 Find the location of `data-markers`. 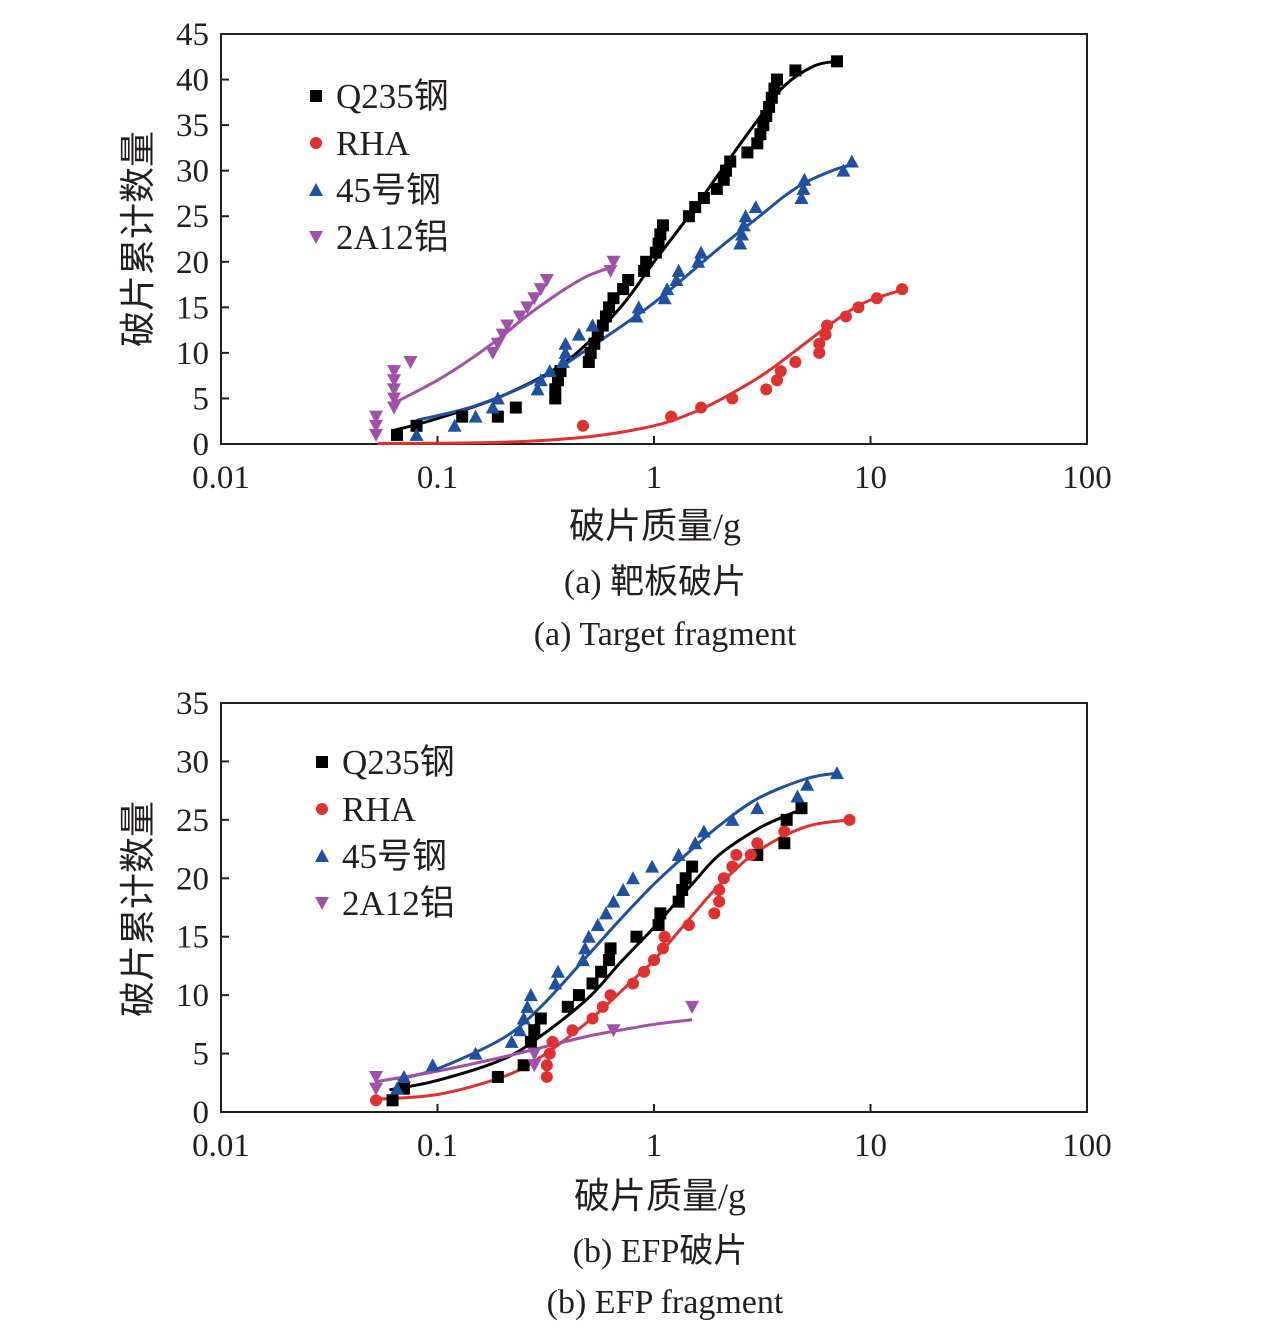

data-markers is located at coordinates (639, 248).